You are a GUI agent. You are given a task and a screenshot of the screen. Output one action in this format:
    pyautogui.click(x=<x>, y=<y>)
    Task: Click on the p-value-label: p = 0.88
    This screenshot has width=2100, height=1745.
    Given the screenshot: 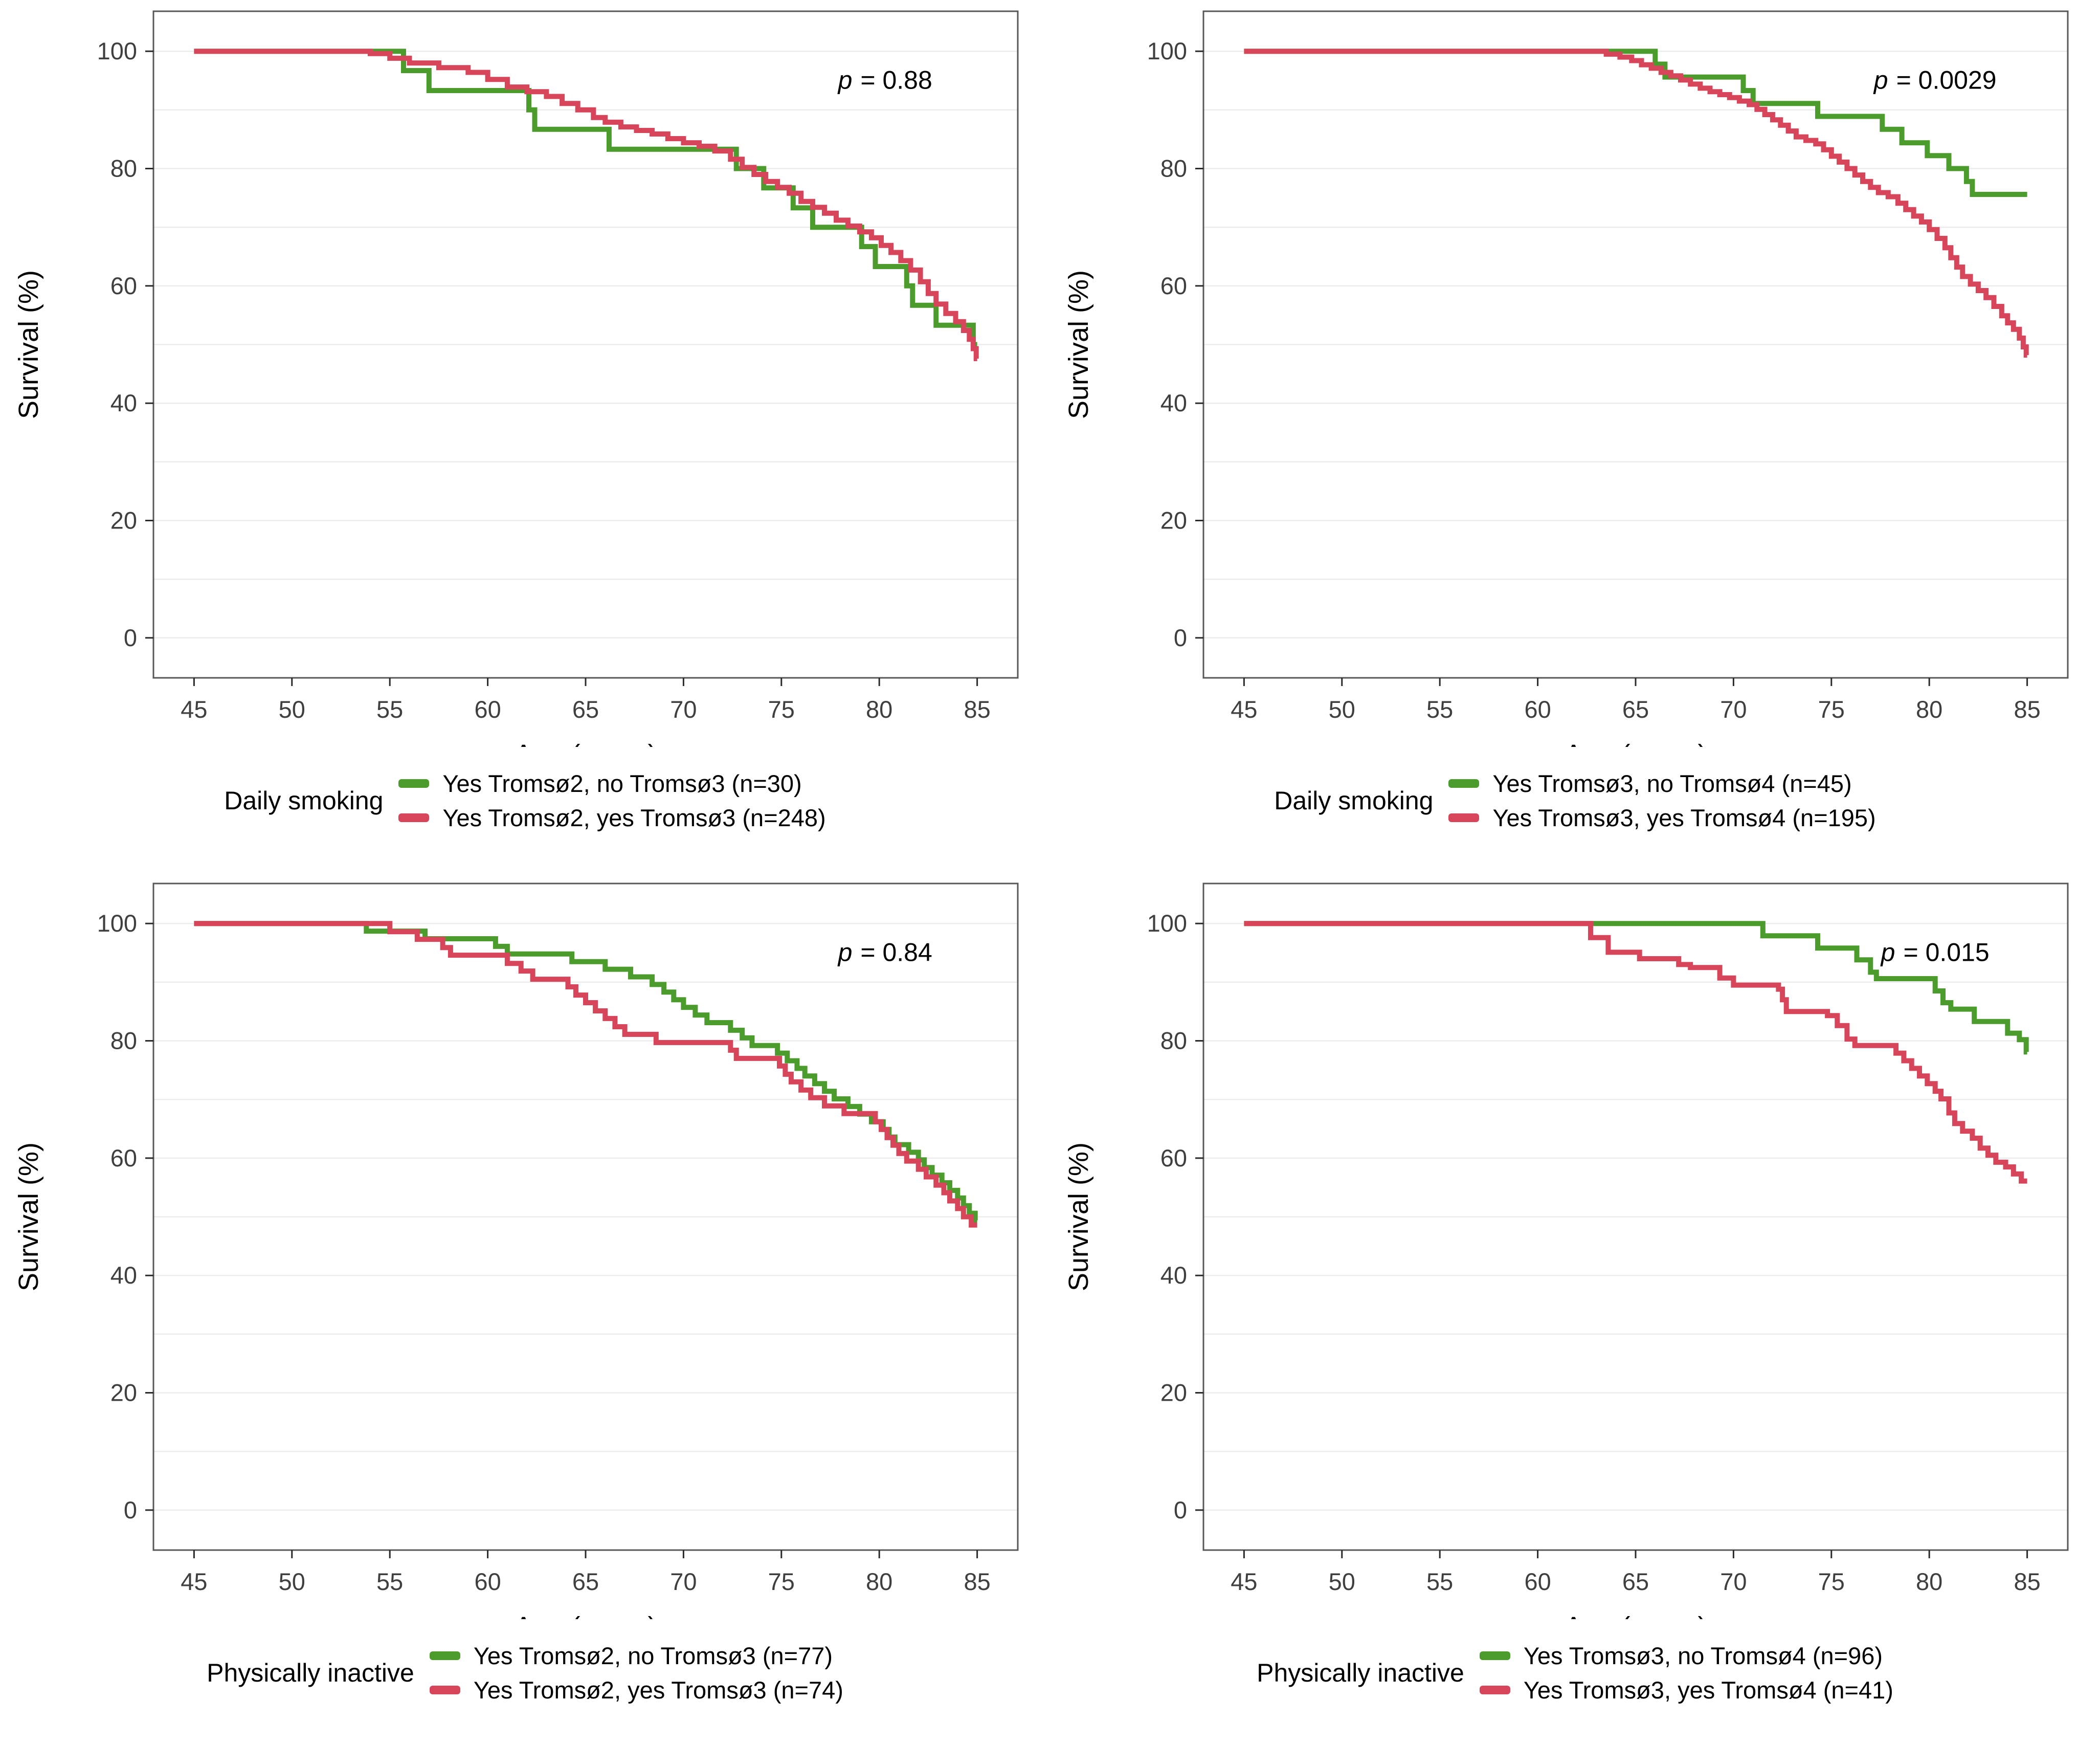 What is the action you would take?
    pyautogui.click(x=884, y=80)
    